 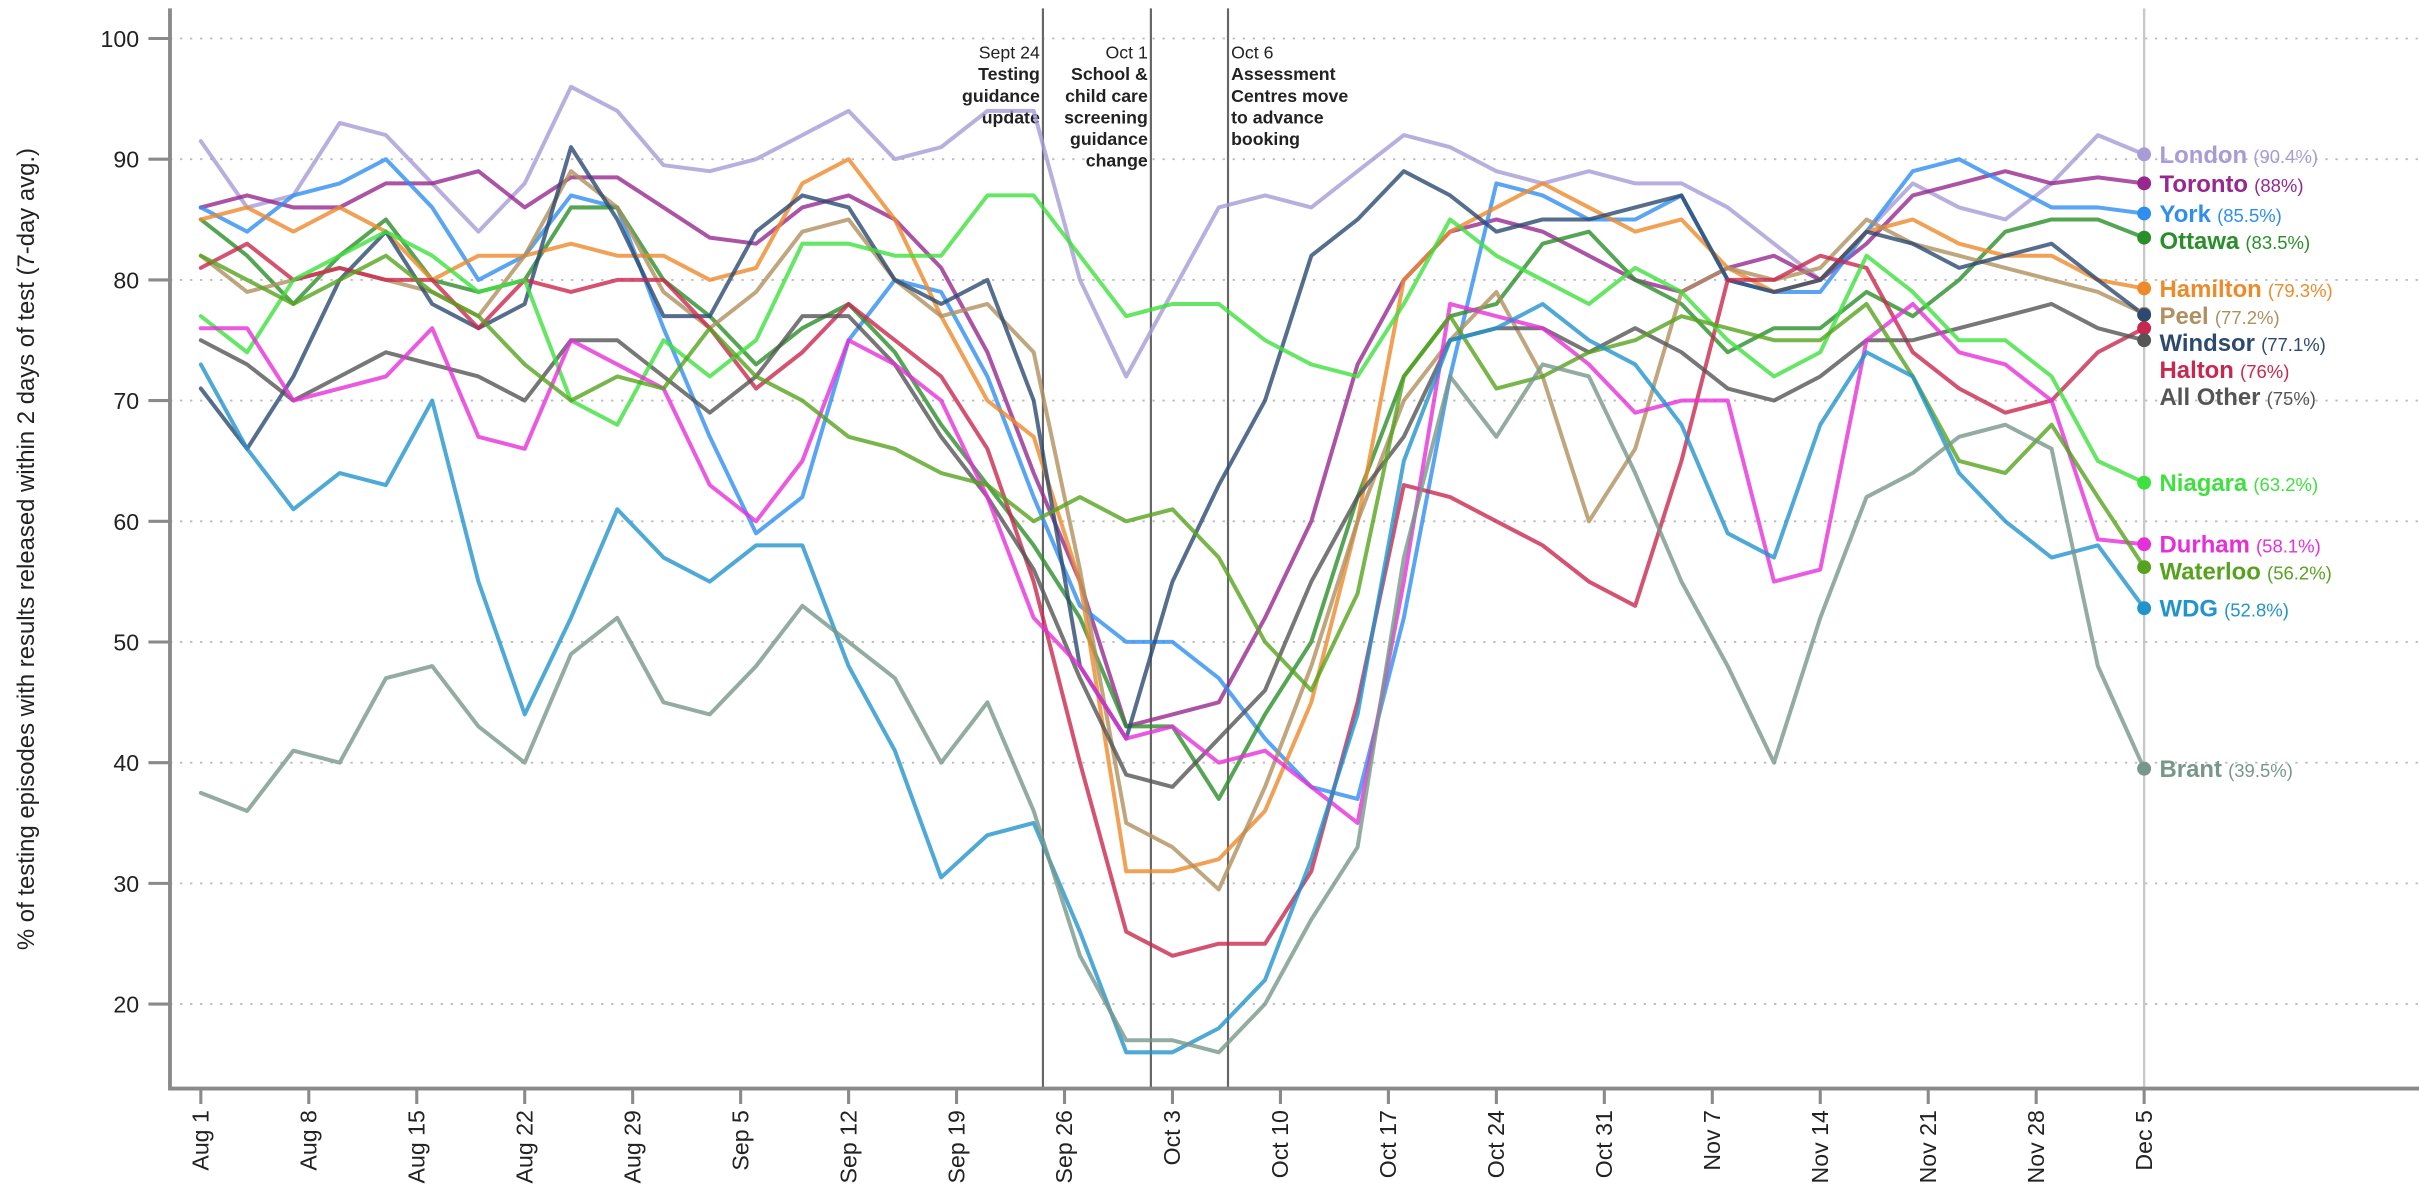 What do you see at coordinates (2210, 572) in the screenshot?
I see `series-name: Waterloo` at bounding box center [2210, 572].